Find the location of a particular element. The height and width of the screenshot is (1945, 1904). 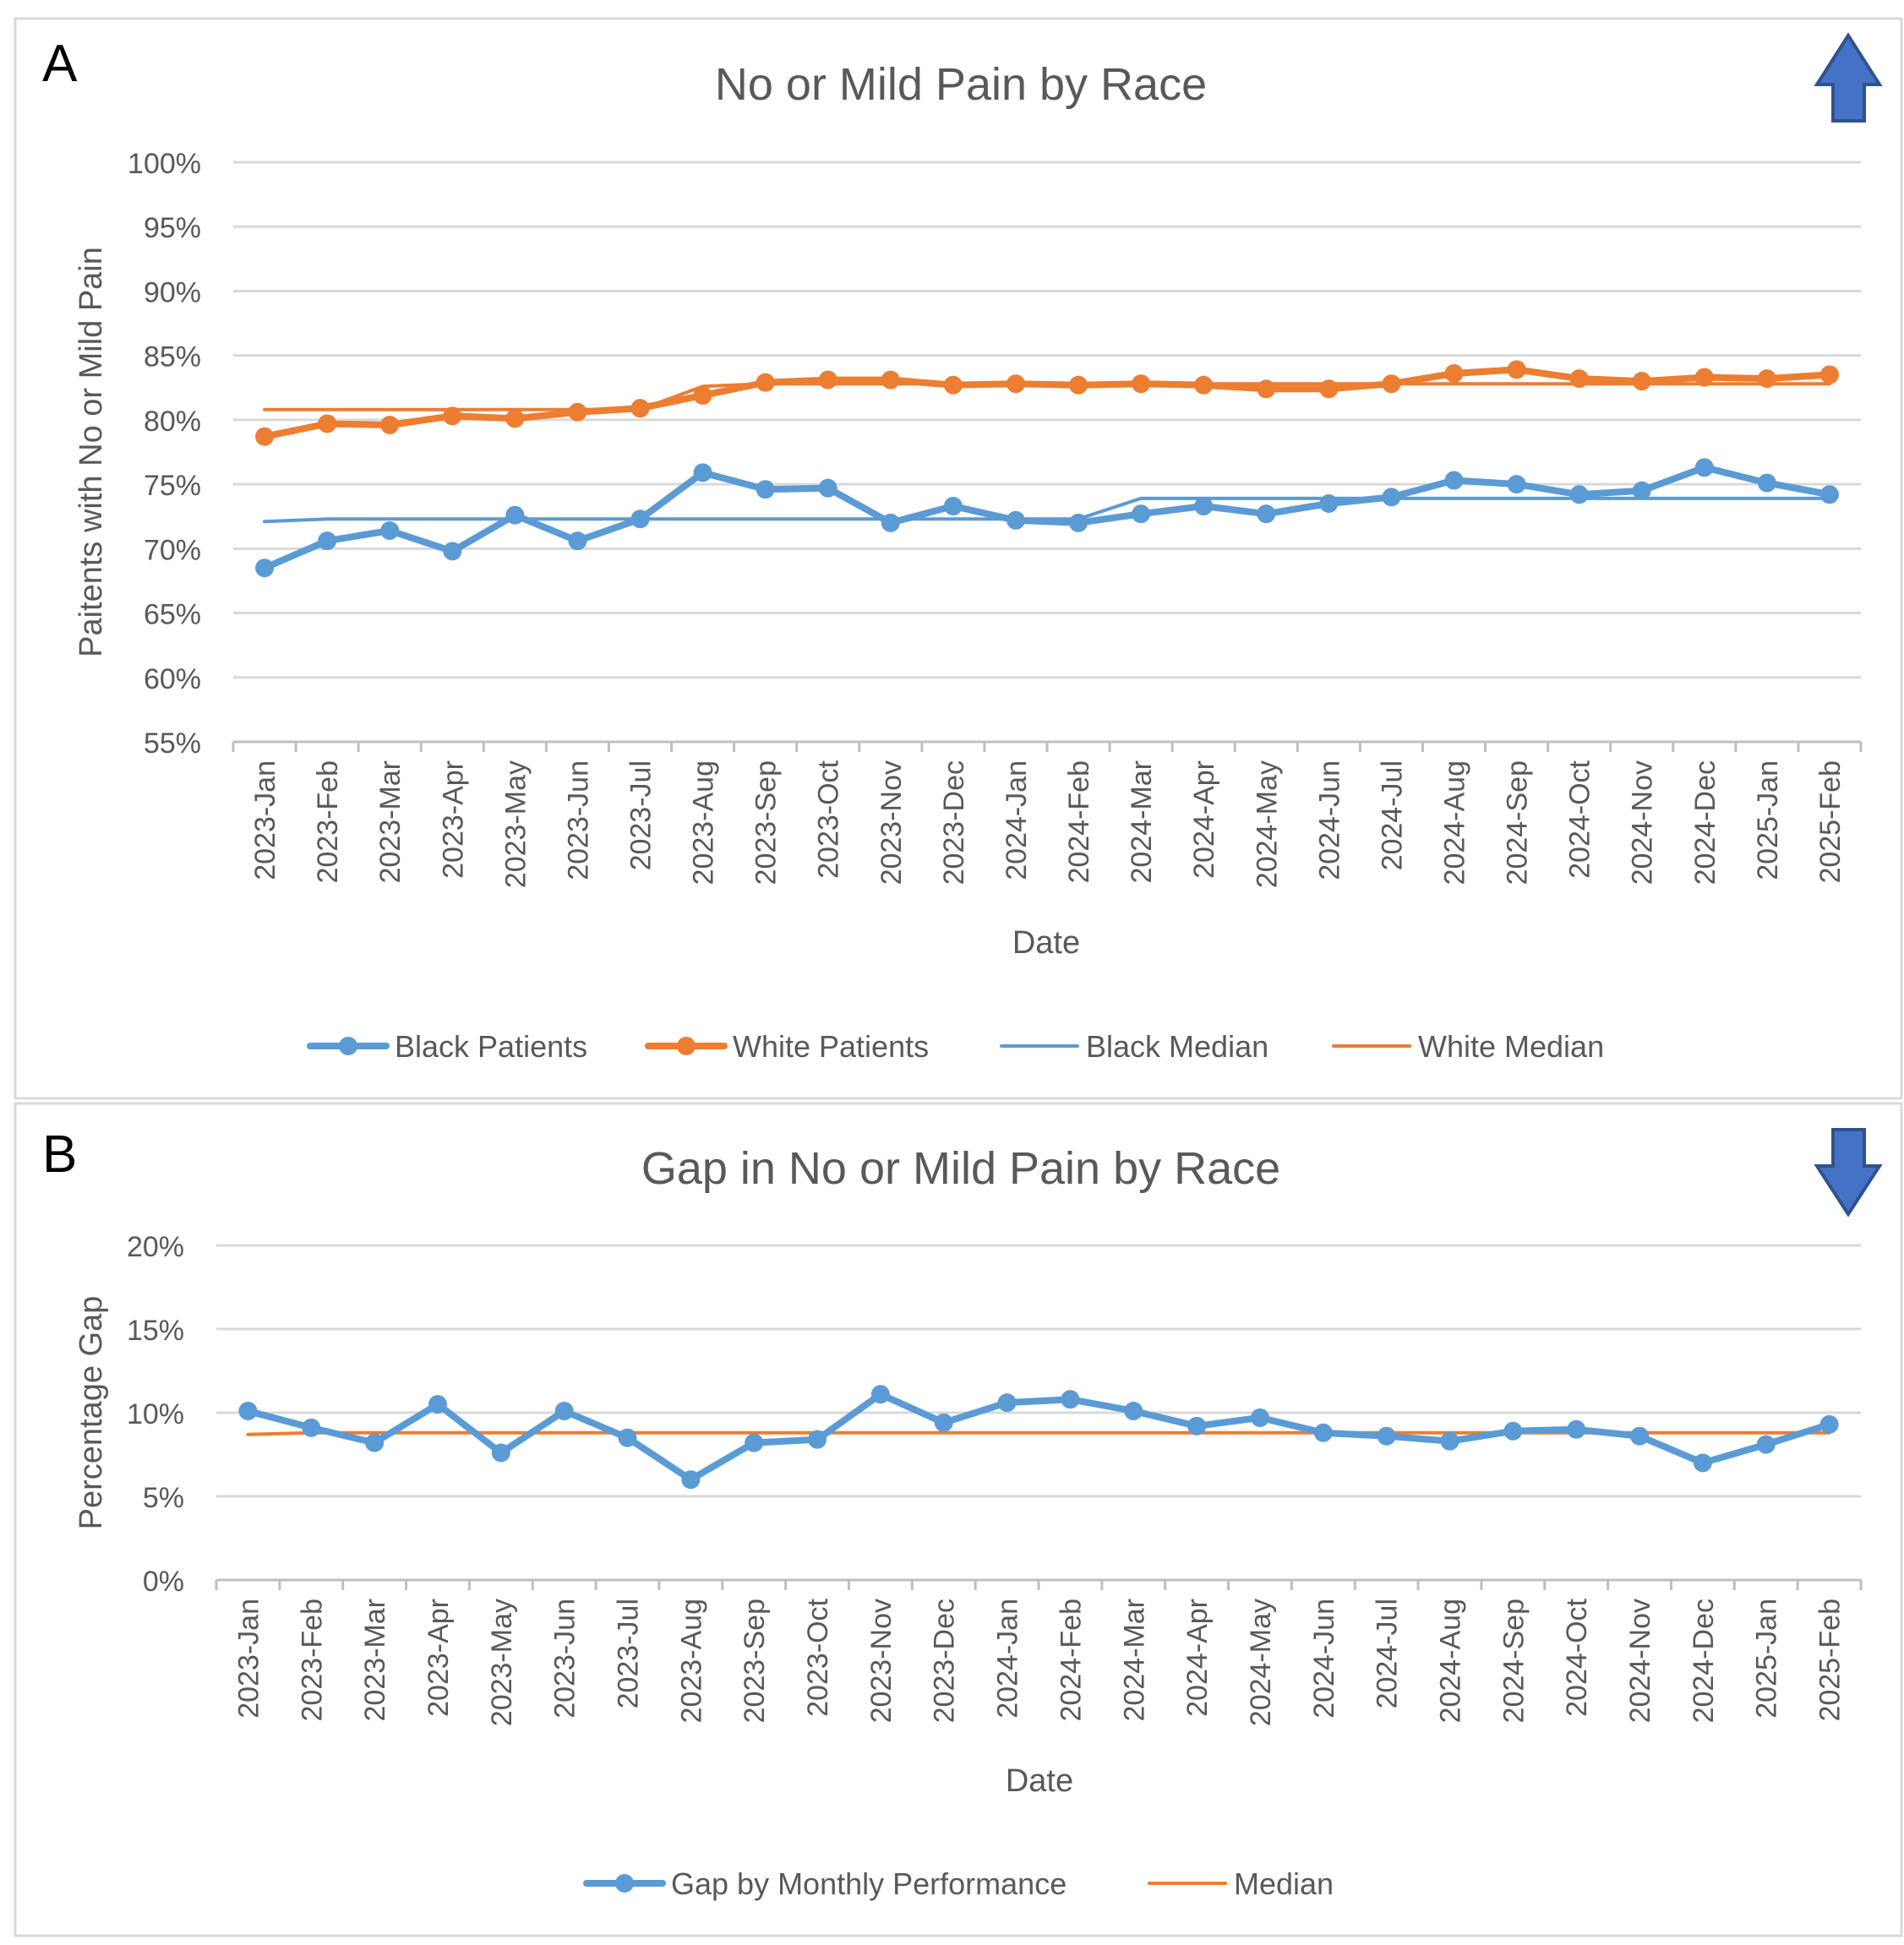

panel-b-y-tick-label: 5% is located at coordinates (163, 1498).